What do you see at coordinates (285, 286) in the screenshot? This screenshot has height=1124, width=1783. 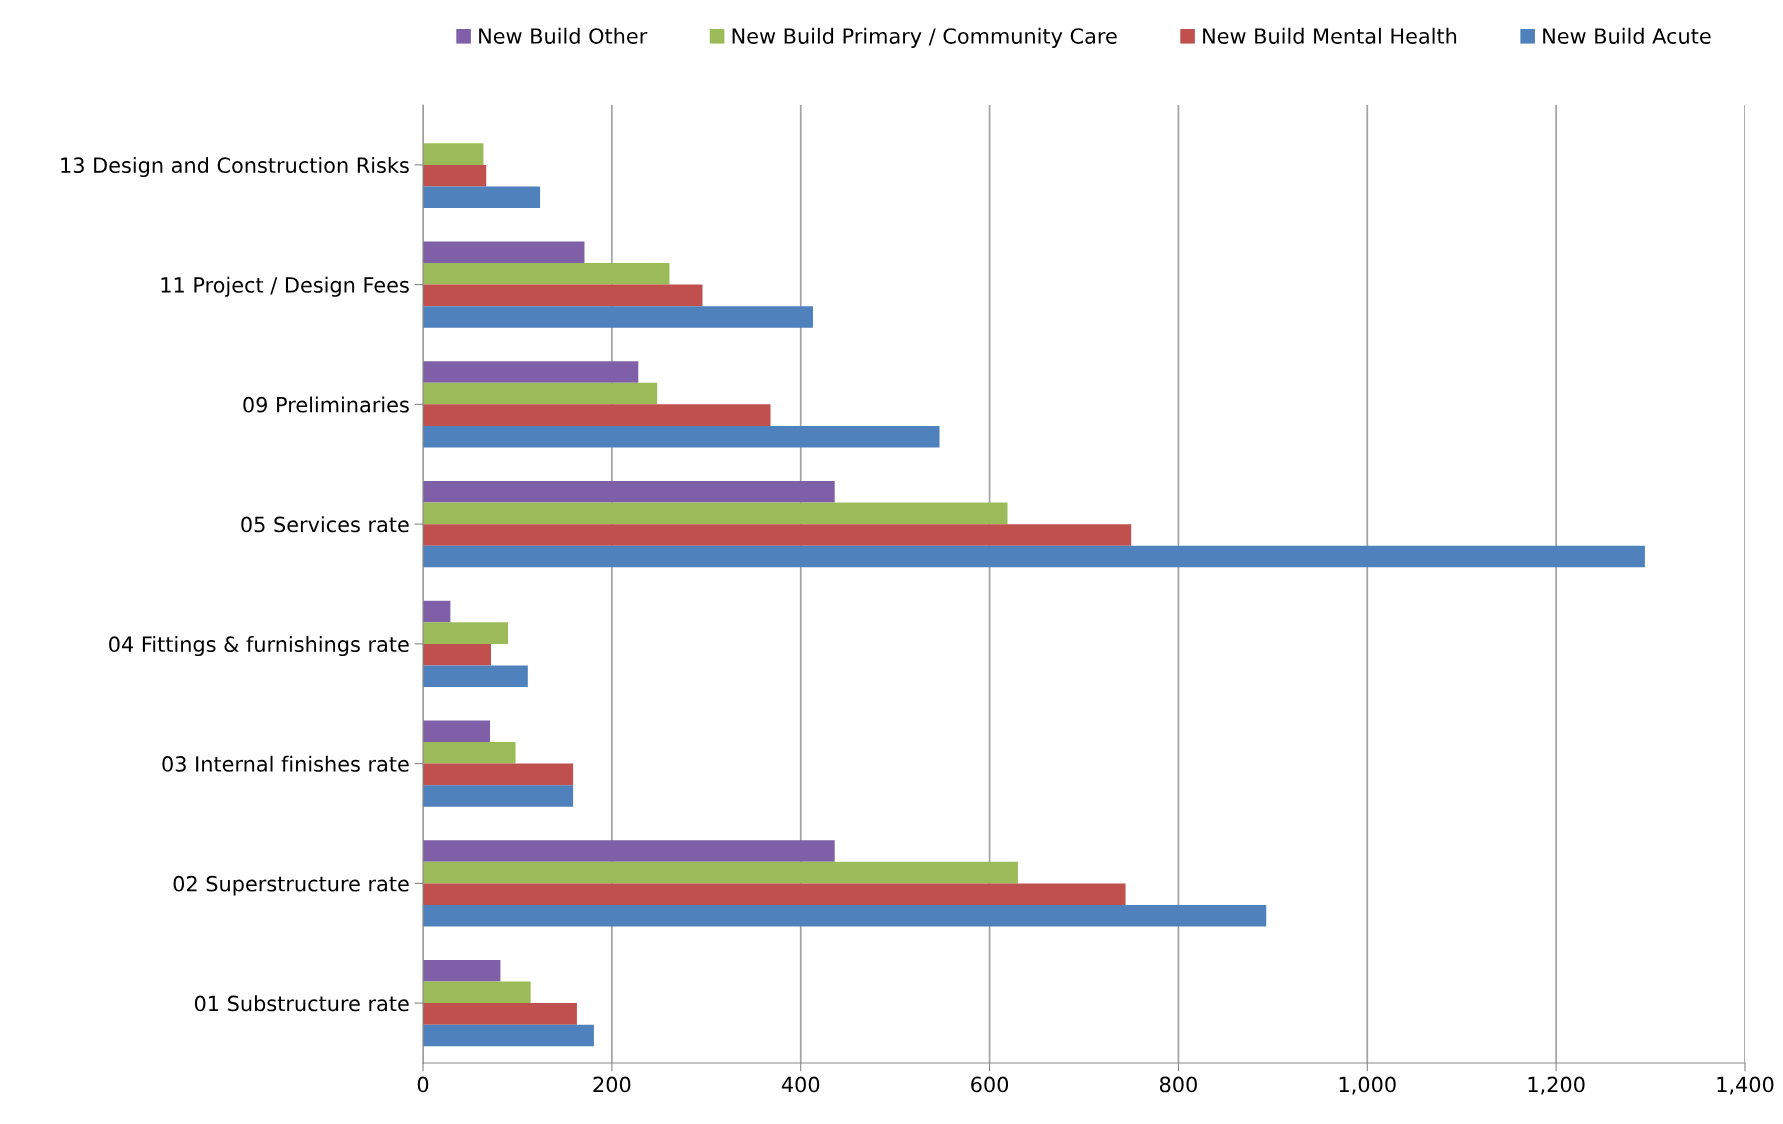 I see `y-tick-label: 11 Project / Design Fees` at bounding box center [285, 286].